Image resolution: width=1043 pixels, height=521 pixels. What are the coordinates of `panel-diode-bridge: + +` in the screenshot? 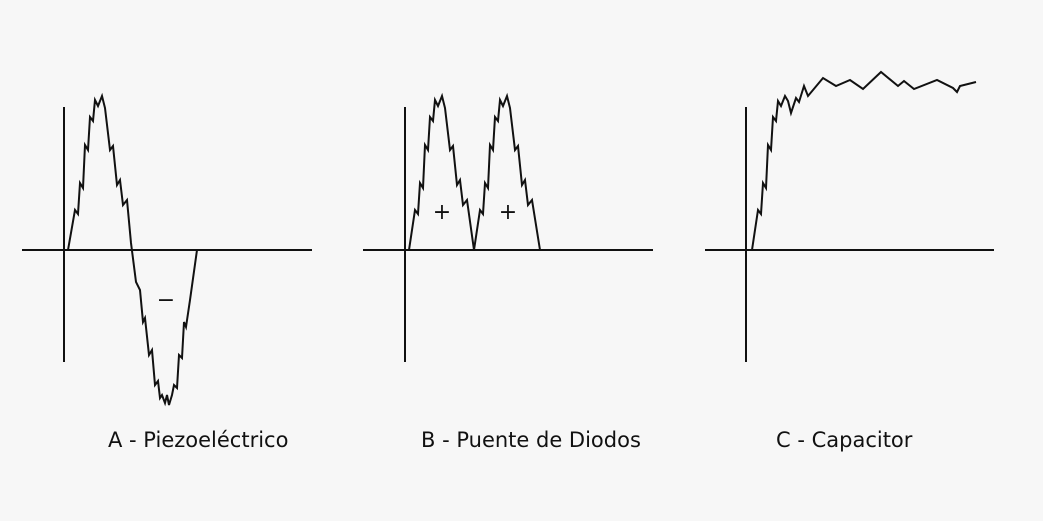 It's located at (508, 227).